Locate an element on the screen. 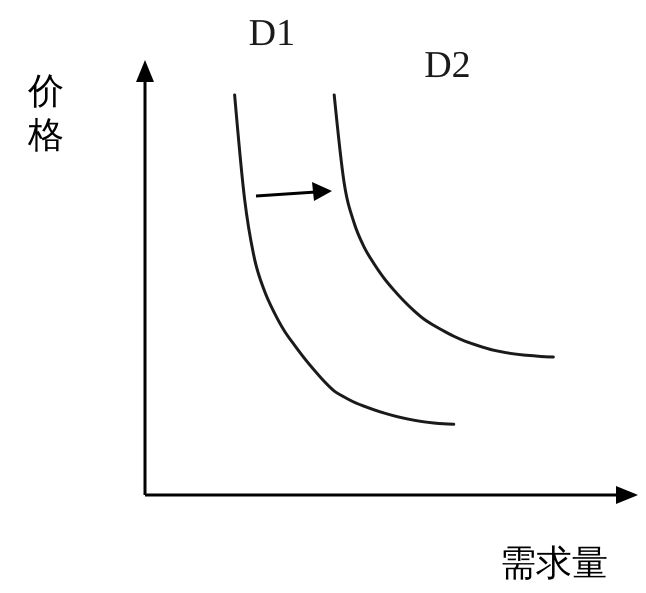  y-axis-title: 价格 is located at coordinates (45, 113).